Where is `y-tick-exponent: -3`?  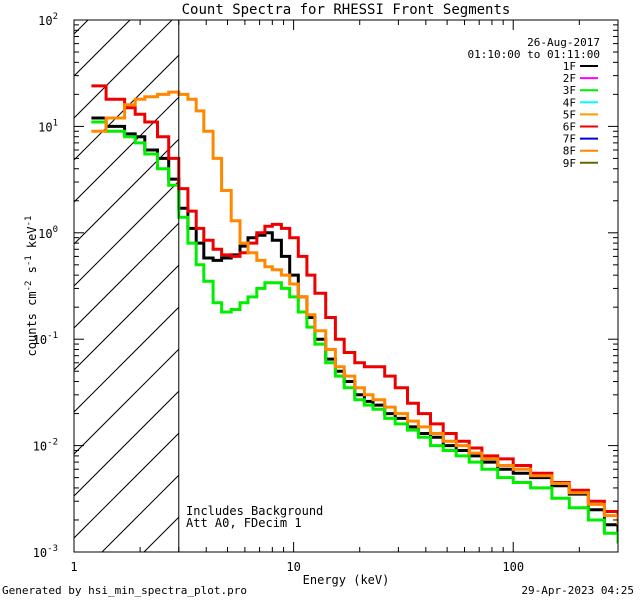
y-tick-exponent: -3 is located at coordinates (52, 549).